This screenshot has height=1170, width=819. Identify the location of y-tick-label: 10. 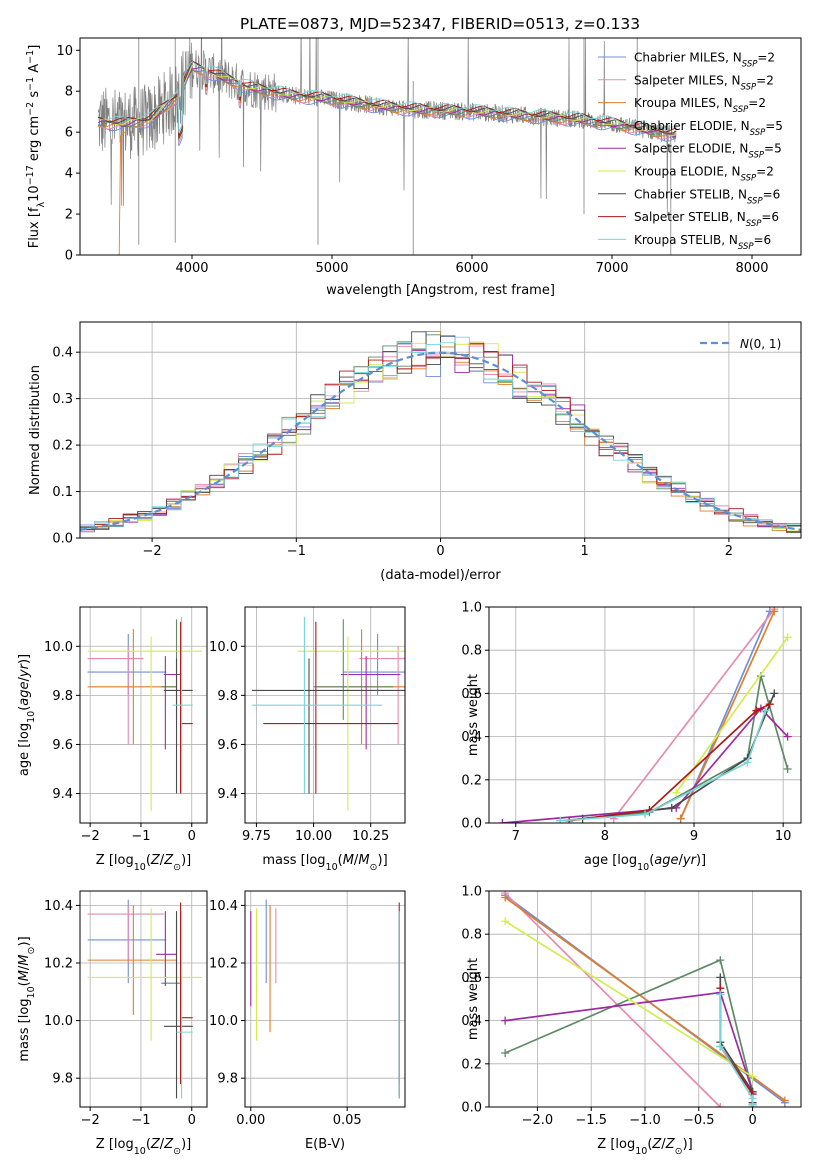
(64, 51).